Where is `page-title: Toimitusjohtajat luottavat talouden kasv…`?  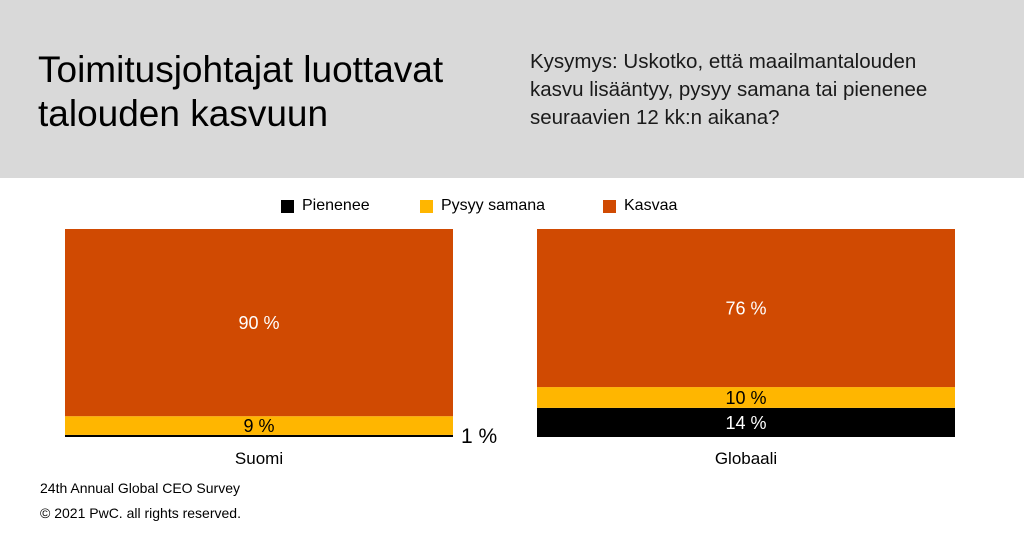 page-title: Toimitusjohtajat luottavat talouden kasv… is located at coordinates (278, 92).